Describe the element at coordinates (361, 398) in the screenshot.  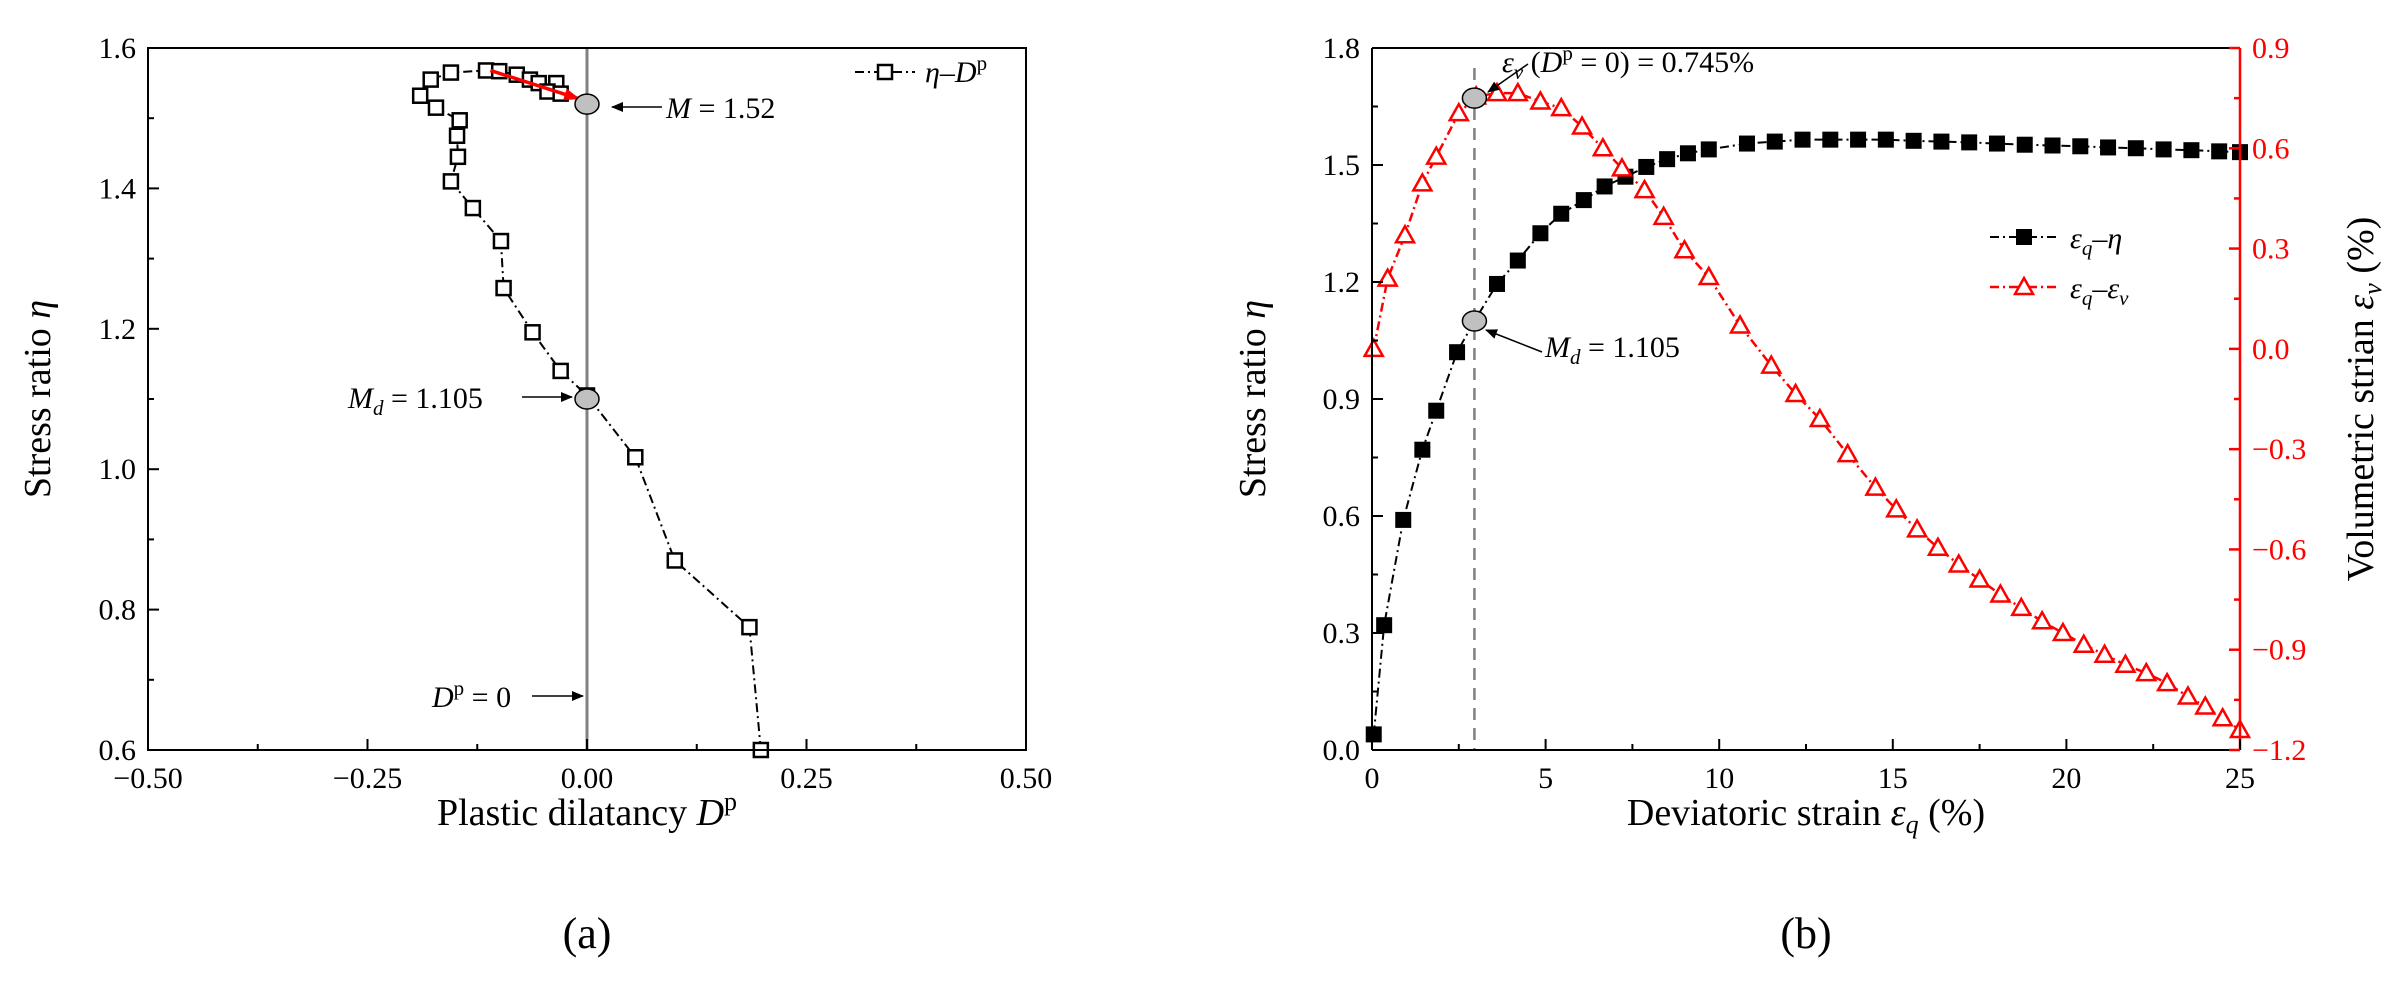
I see `chart-a-ann-Md-main: M` at that location.